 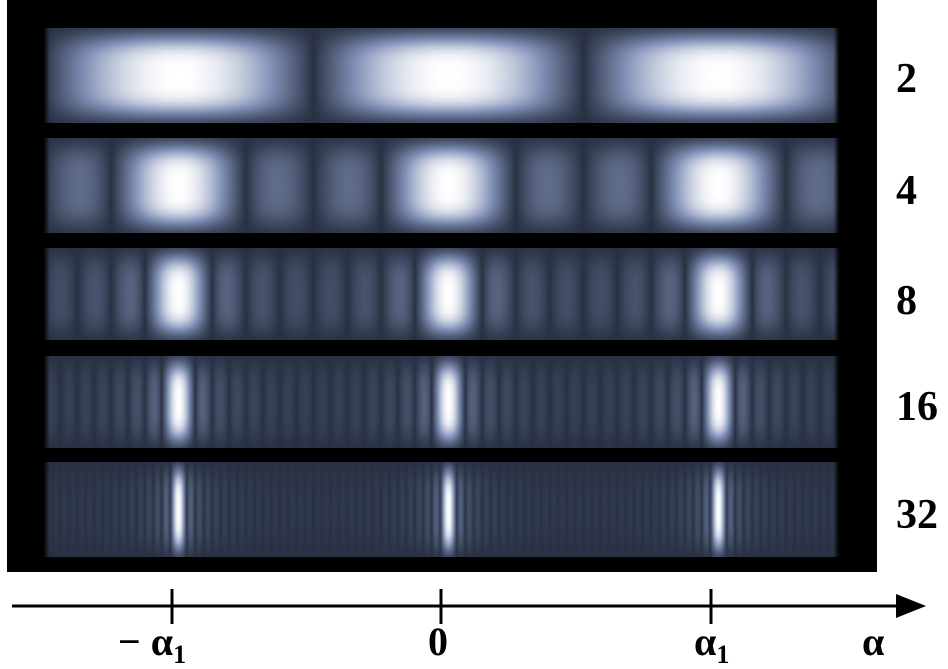 What do you see at coordinates (152, 644) in the screenshot?
I see `tick-label-minus-alpha1: − α1` at bounding box center [152, 644].